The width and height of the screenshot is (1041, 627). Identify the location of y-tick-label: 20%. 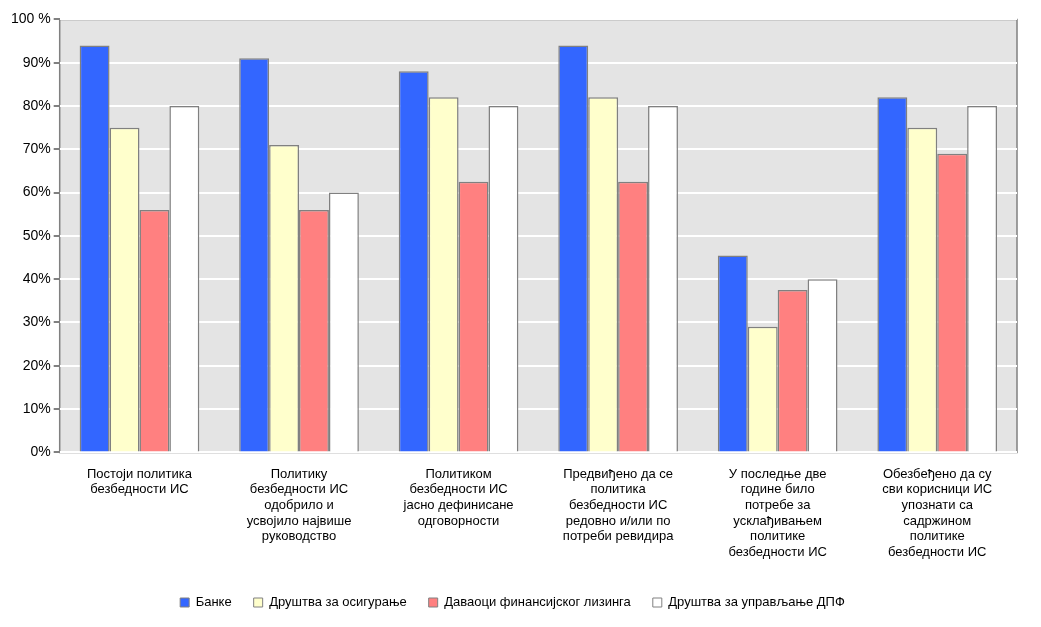
(36, 364).